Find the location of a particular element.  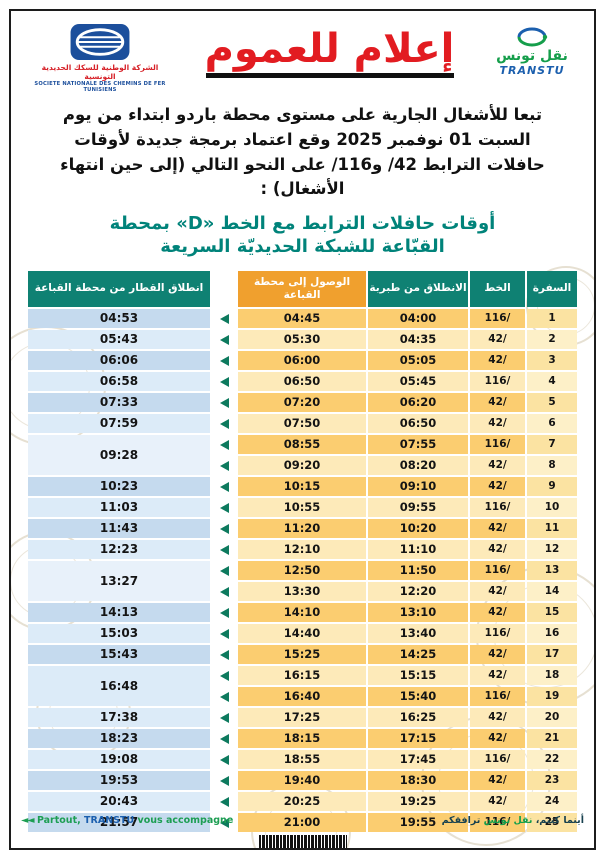

depart-tebourba-cell: 17:15 is located at coordinates (418, 738).